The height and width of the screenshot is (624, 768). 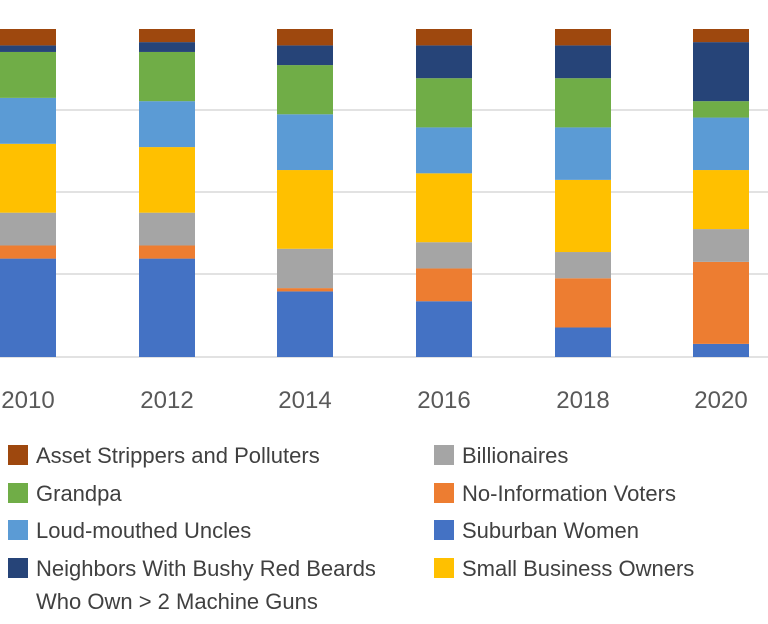 I want to click on x-tick-label-2016: 2016, so click(x=443, y=400).